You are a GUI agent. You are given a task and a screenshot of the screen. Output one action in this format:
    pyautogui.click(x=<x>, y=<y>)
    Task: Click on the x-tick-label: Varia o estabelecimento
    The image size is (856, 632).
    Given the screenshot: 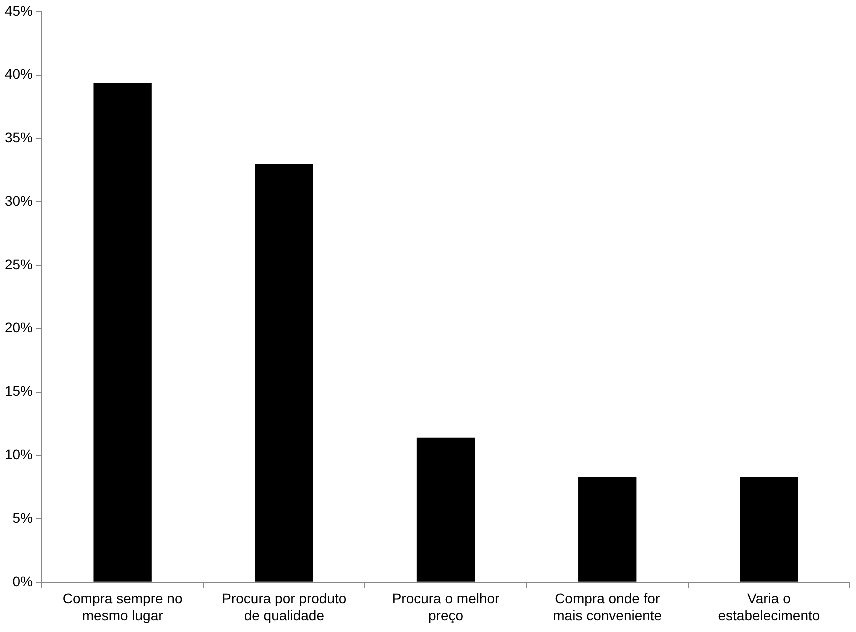 What is the action you would take?
    pyautogui.click(x=769, y=607)
    